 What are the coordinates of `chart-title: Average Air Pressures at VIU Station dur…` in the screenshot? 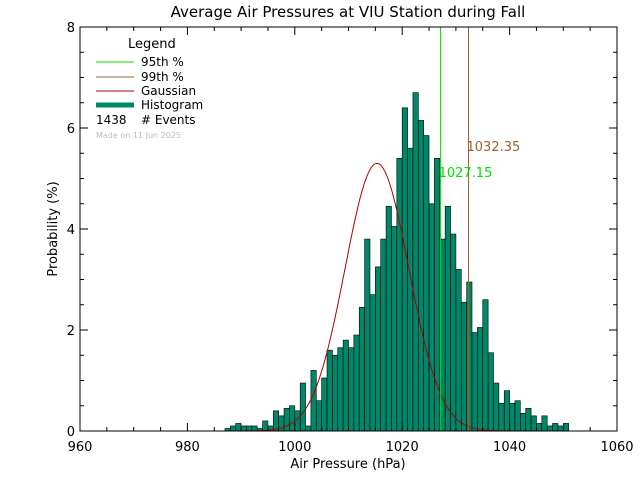 It's located at (348, 12).